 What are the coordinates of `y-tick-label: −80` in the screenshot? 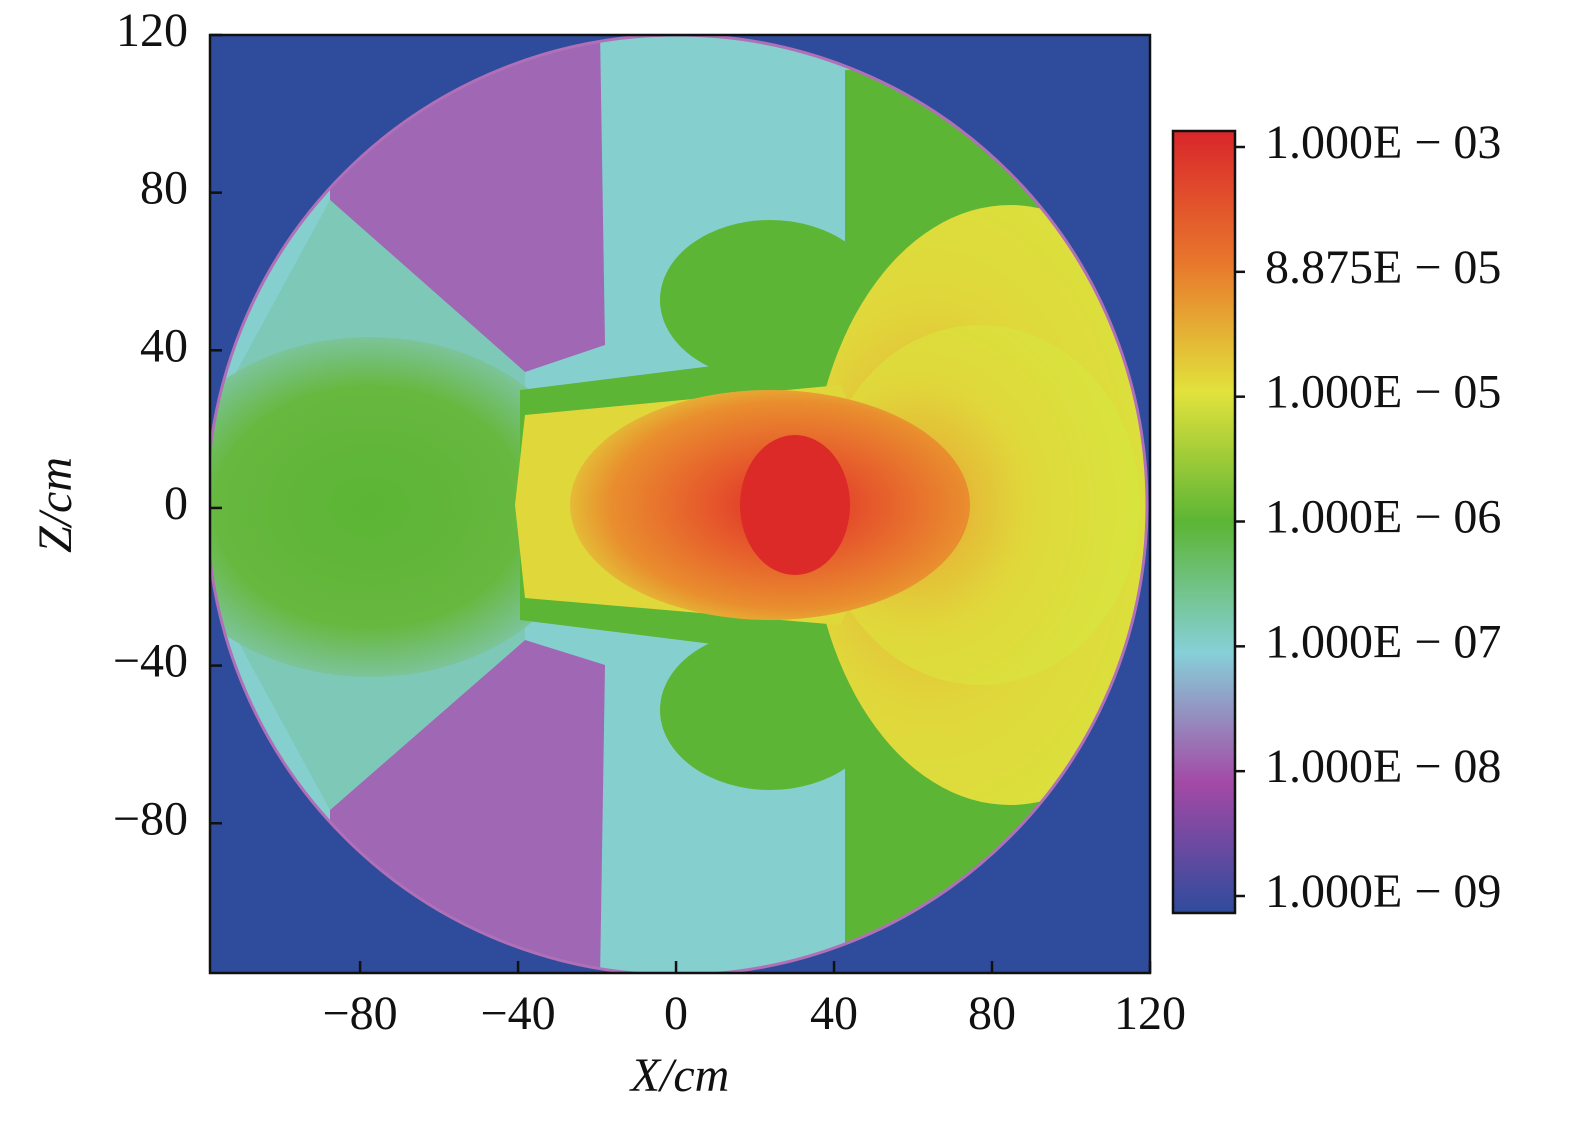 It's located at (150, 818).